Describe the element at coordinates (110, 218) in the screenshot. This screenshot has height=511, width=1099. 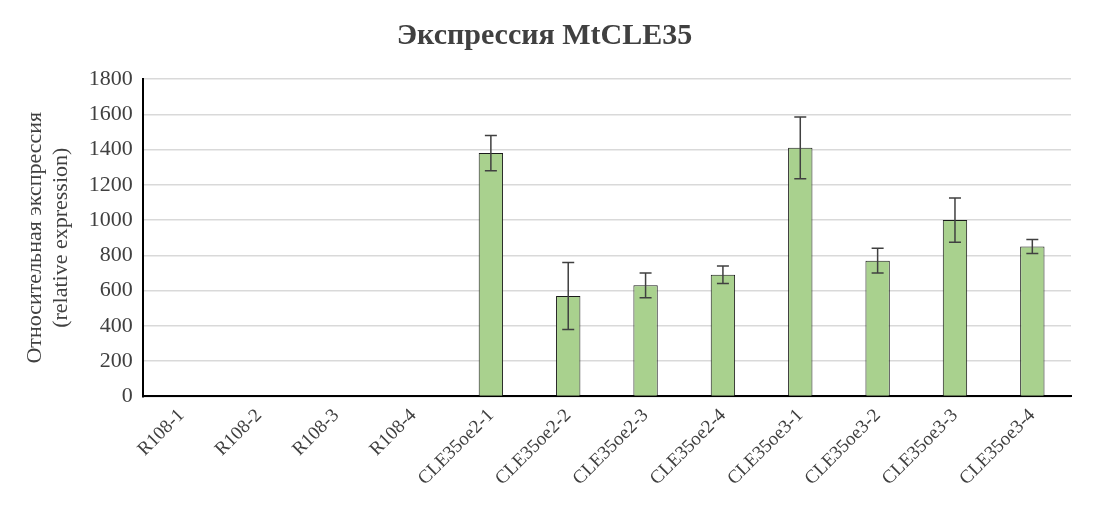
I see `y-tick-label: 1000` at that location.